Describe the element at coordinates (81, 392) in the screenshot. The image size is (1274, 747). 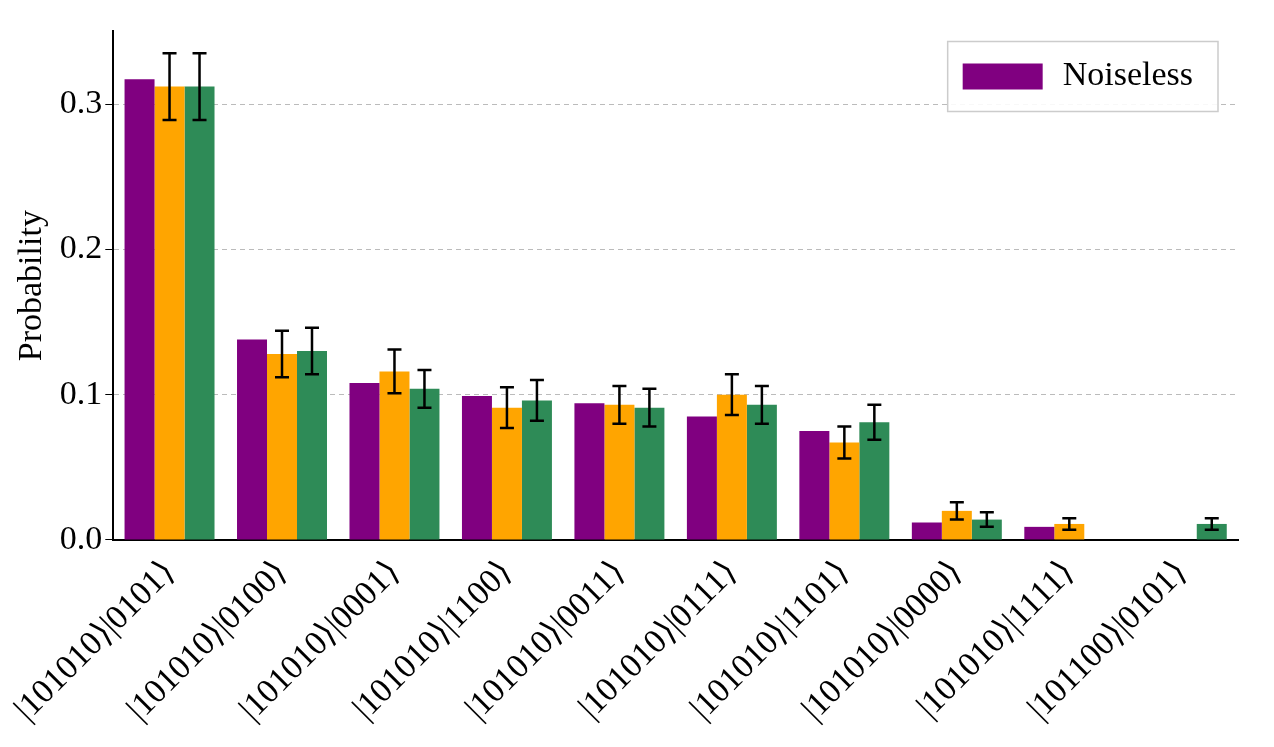
I see `y-tick-label: 0.1` at that location.